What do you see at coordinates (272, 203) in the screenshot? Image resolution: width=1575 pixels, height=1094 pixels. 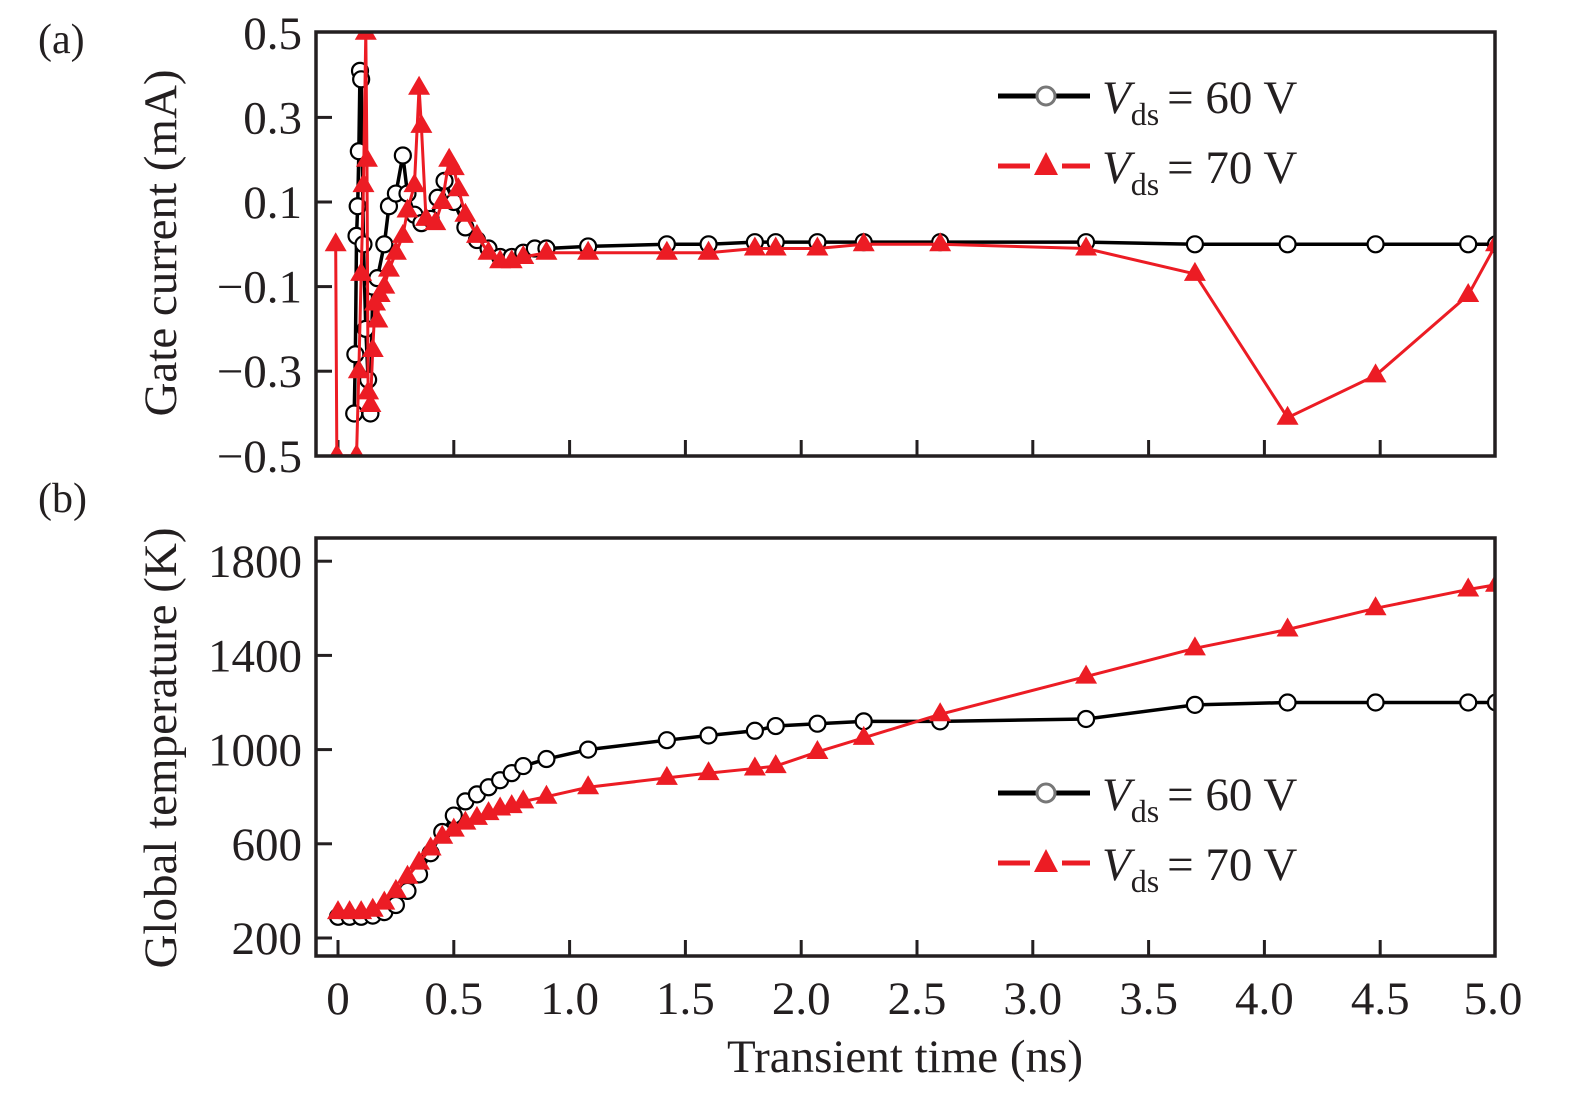 I see `y-tick-label: 0.1` at bounding box center [272, 203].